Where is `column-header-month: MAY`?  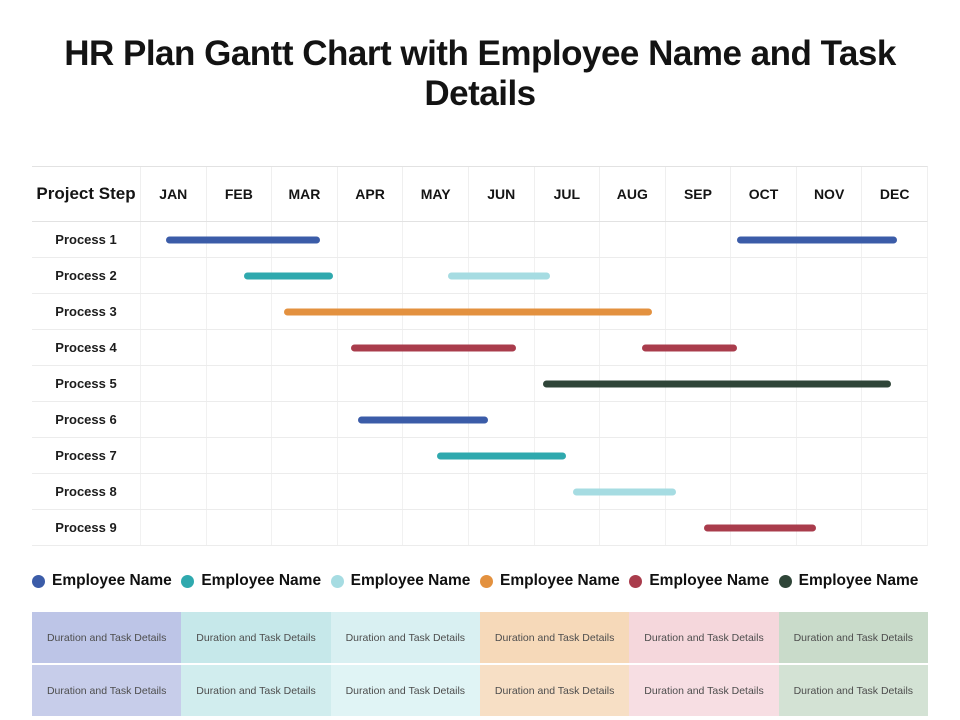
column-header-month: MAY is located at coordinates (435, 194).